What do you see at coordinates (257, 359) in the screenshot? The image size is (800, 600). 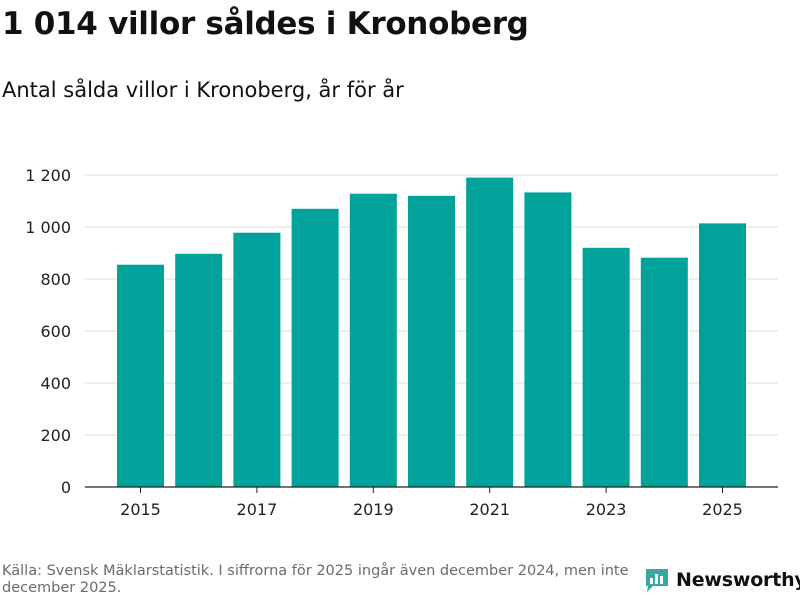 I see `bar-2017` at bounding box center [257, 359].